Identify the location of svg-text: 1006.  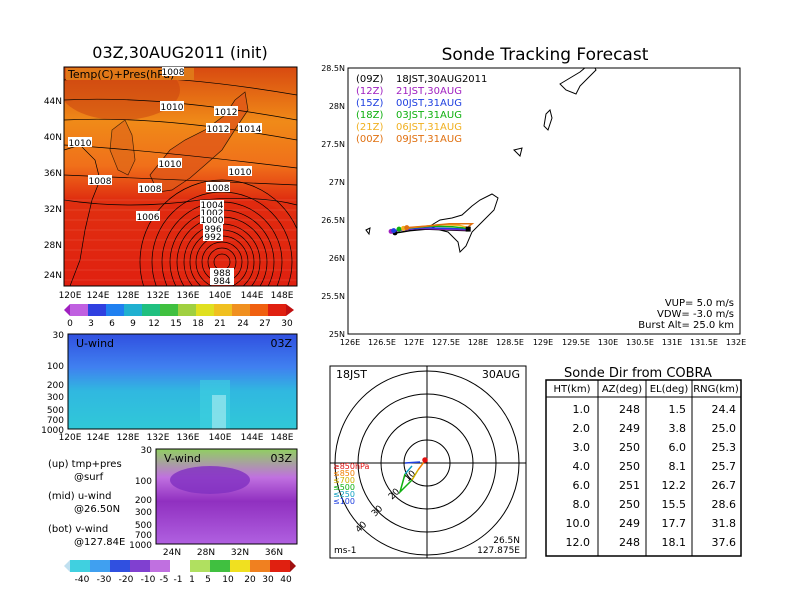
(148, 218).